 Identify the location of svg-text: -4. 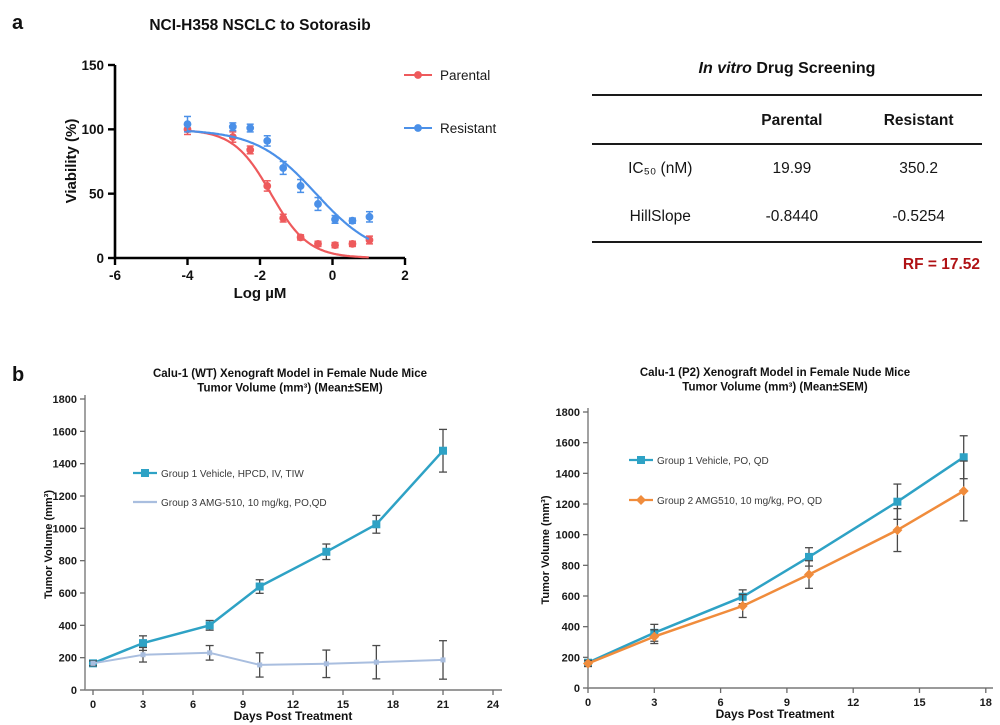
(187, 275).